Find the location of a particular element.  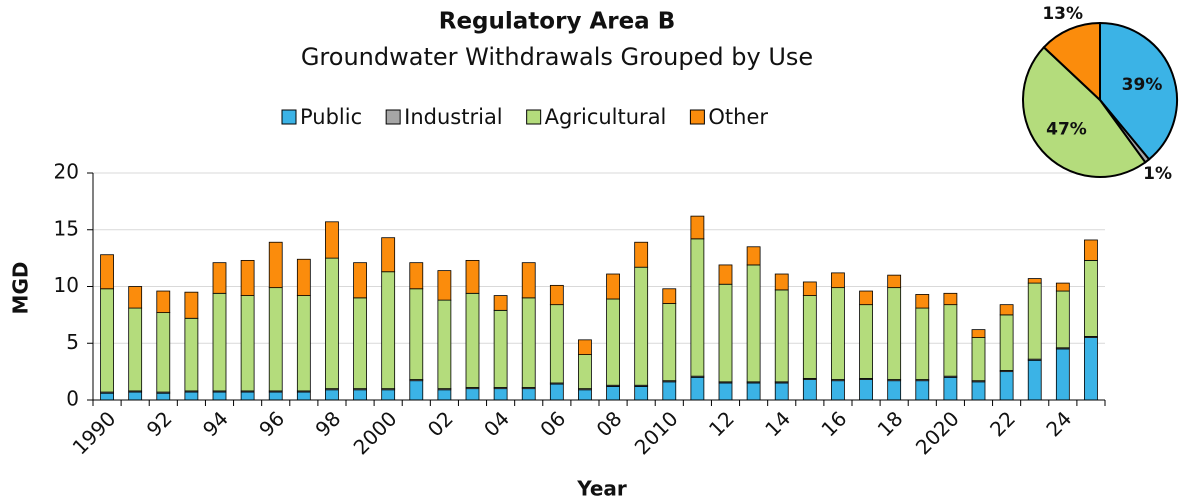

legend-swatch is located at coordinates (289, 117).